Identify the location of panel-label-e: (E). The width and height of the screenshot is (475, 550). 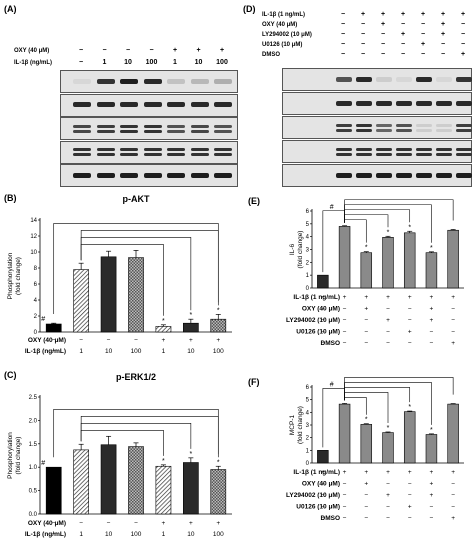
(254, 201).